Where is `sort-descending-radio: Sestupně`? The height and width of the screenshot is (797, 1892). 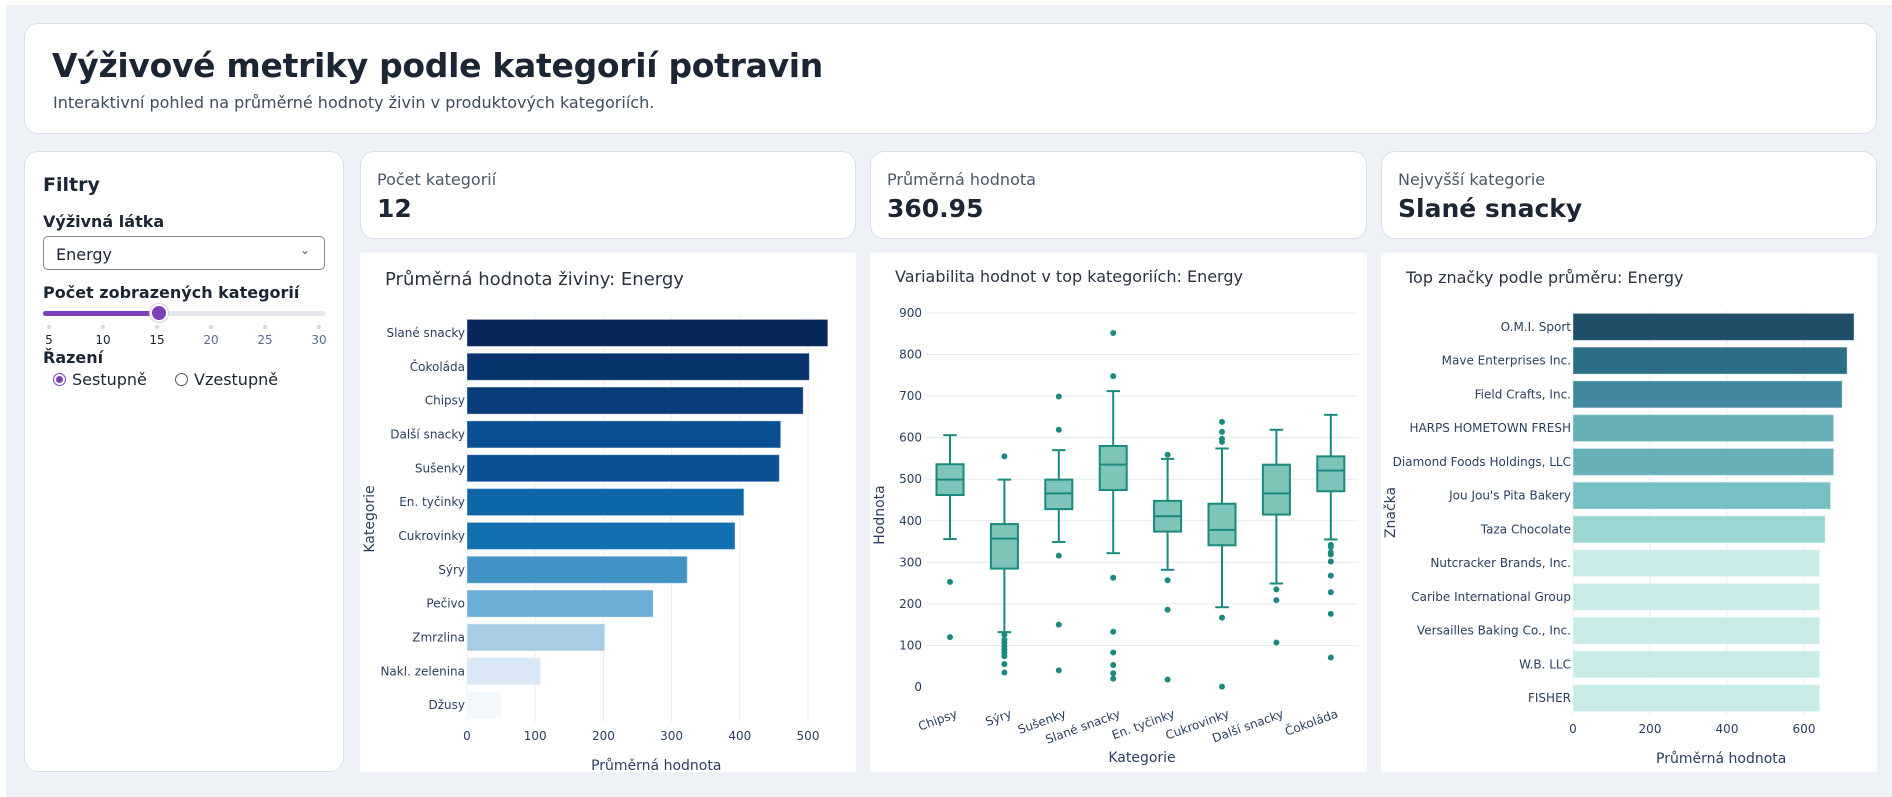 sort-descending-radio: Sestupně is located at coordinates (100, 379).